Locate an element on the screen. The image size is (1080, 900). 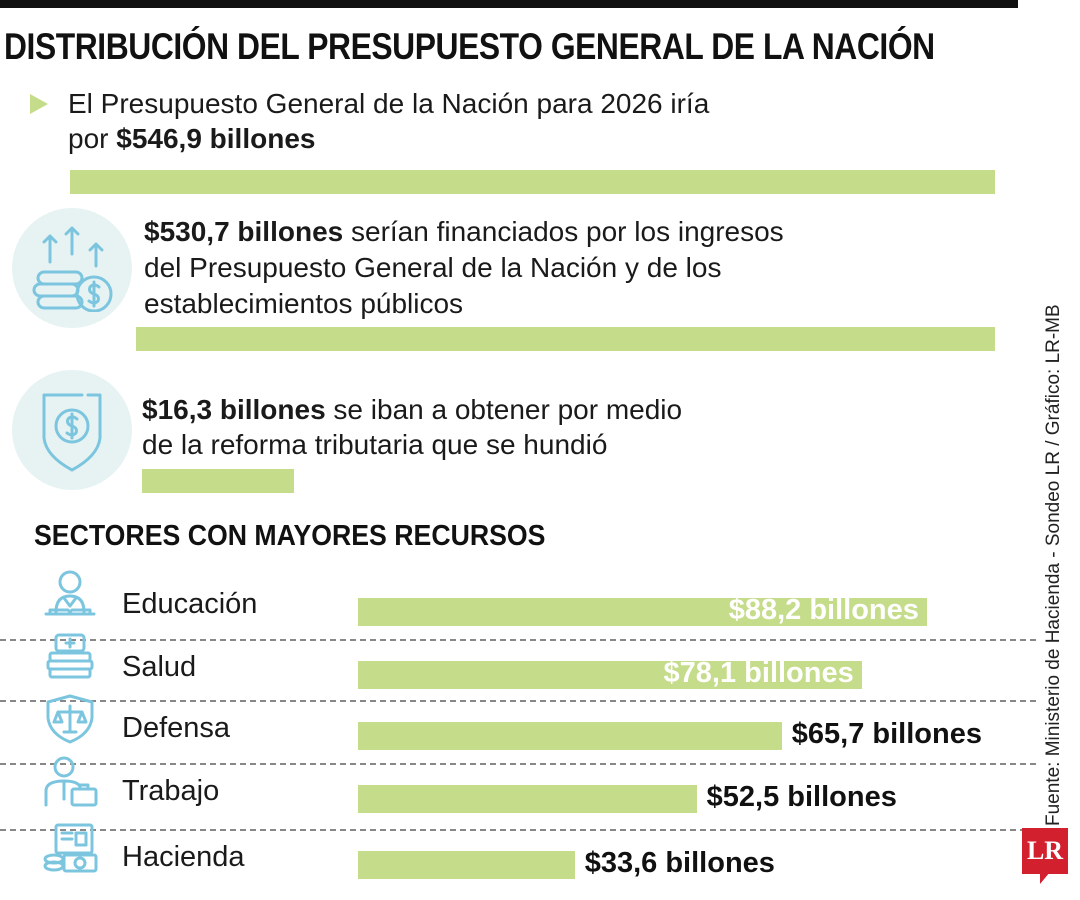
financed-rest: serían financiados por los ingresos is located at coordinates (563, 231).